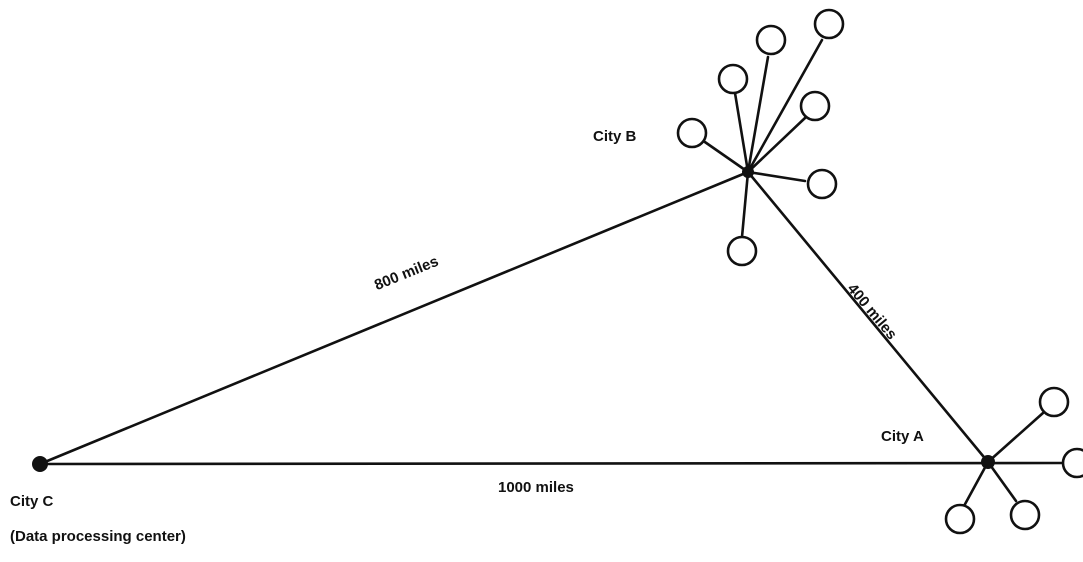 This screenshot has height=562, width=1083. I want to click on city-b-terminals, so click(760, 137).